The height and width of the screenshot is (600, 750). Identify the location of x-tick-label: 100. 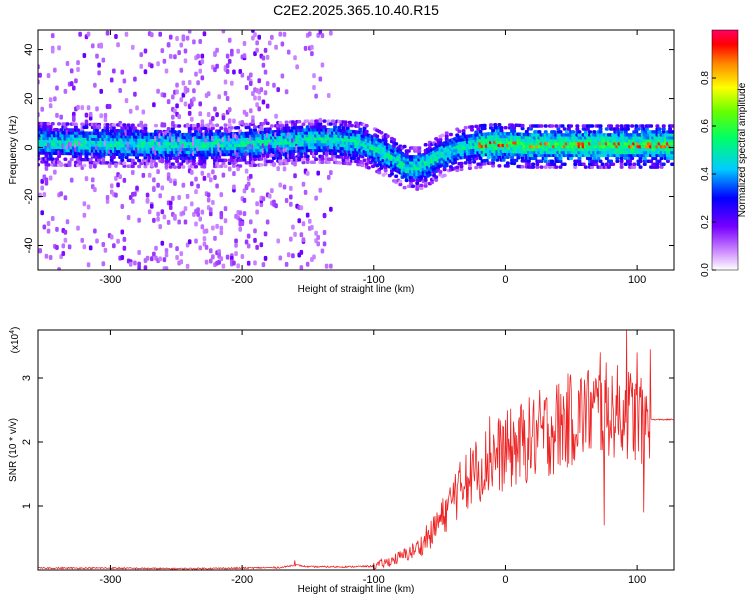
(637, 580).